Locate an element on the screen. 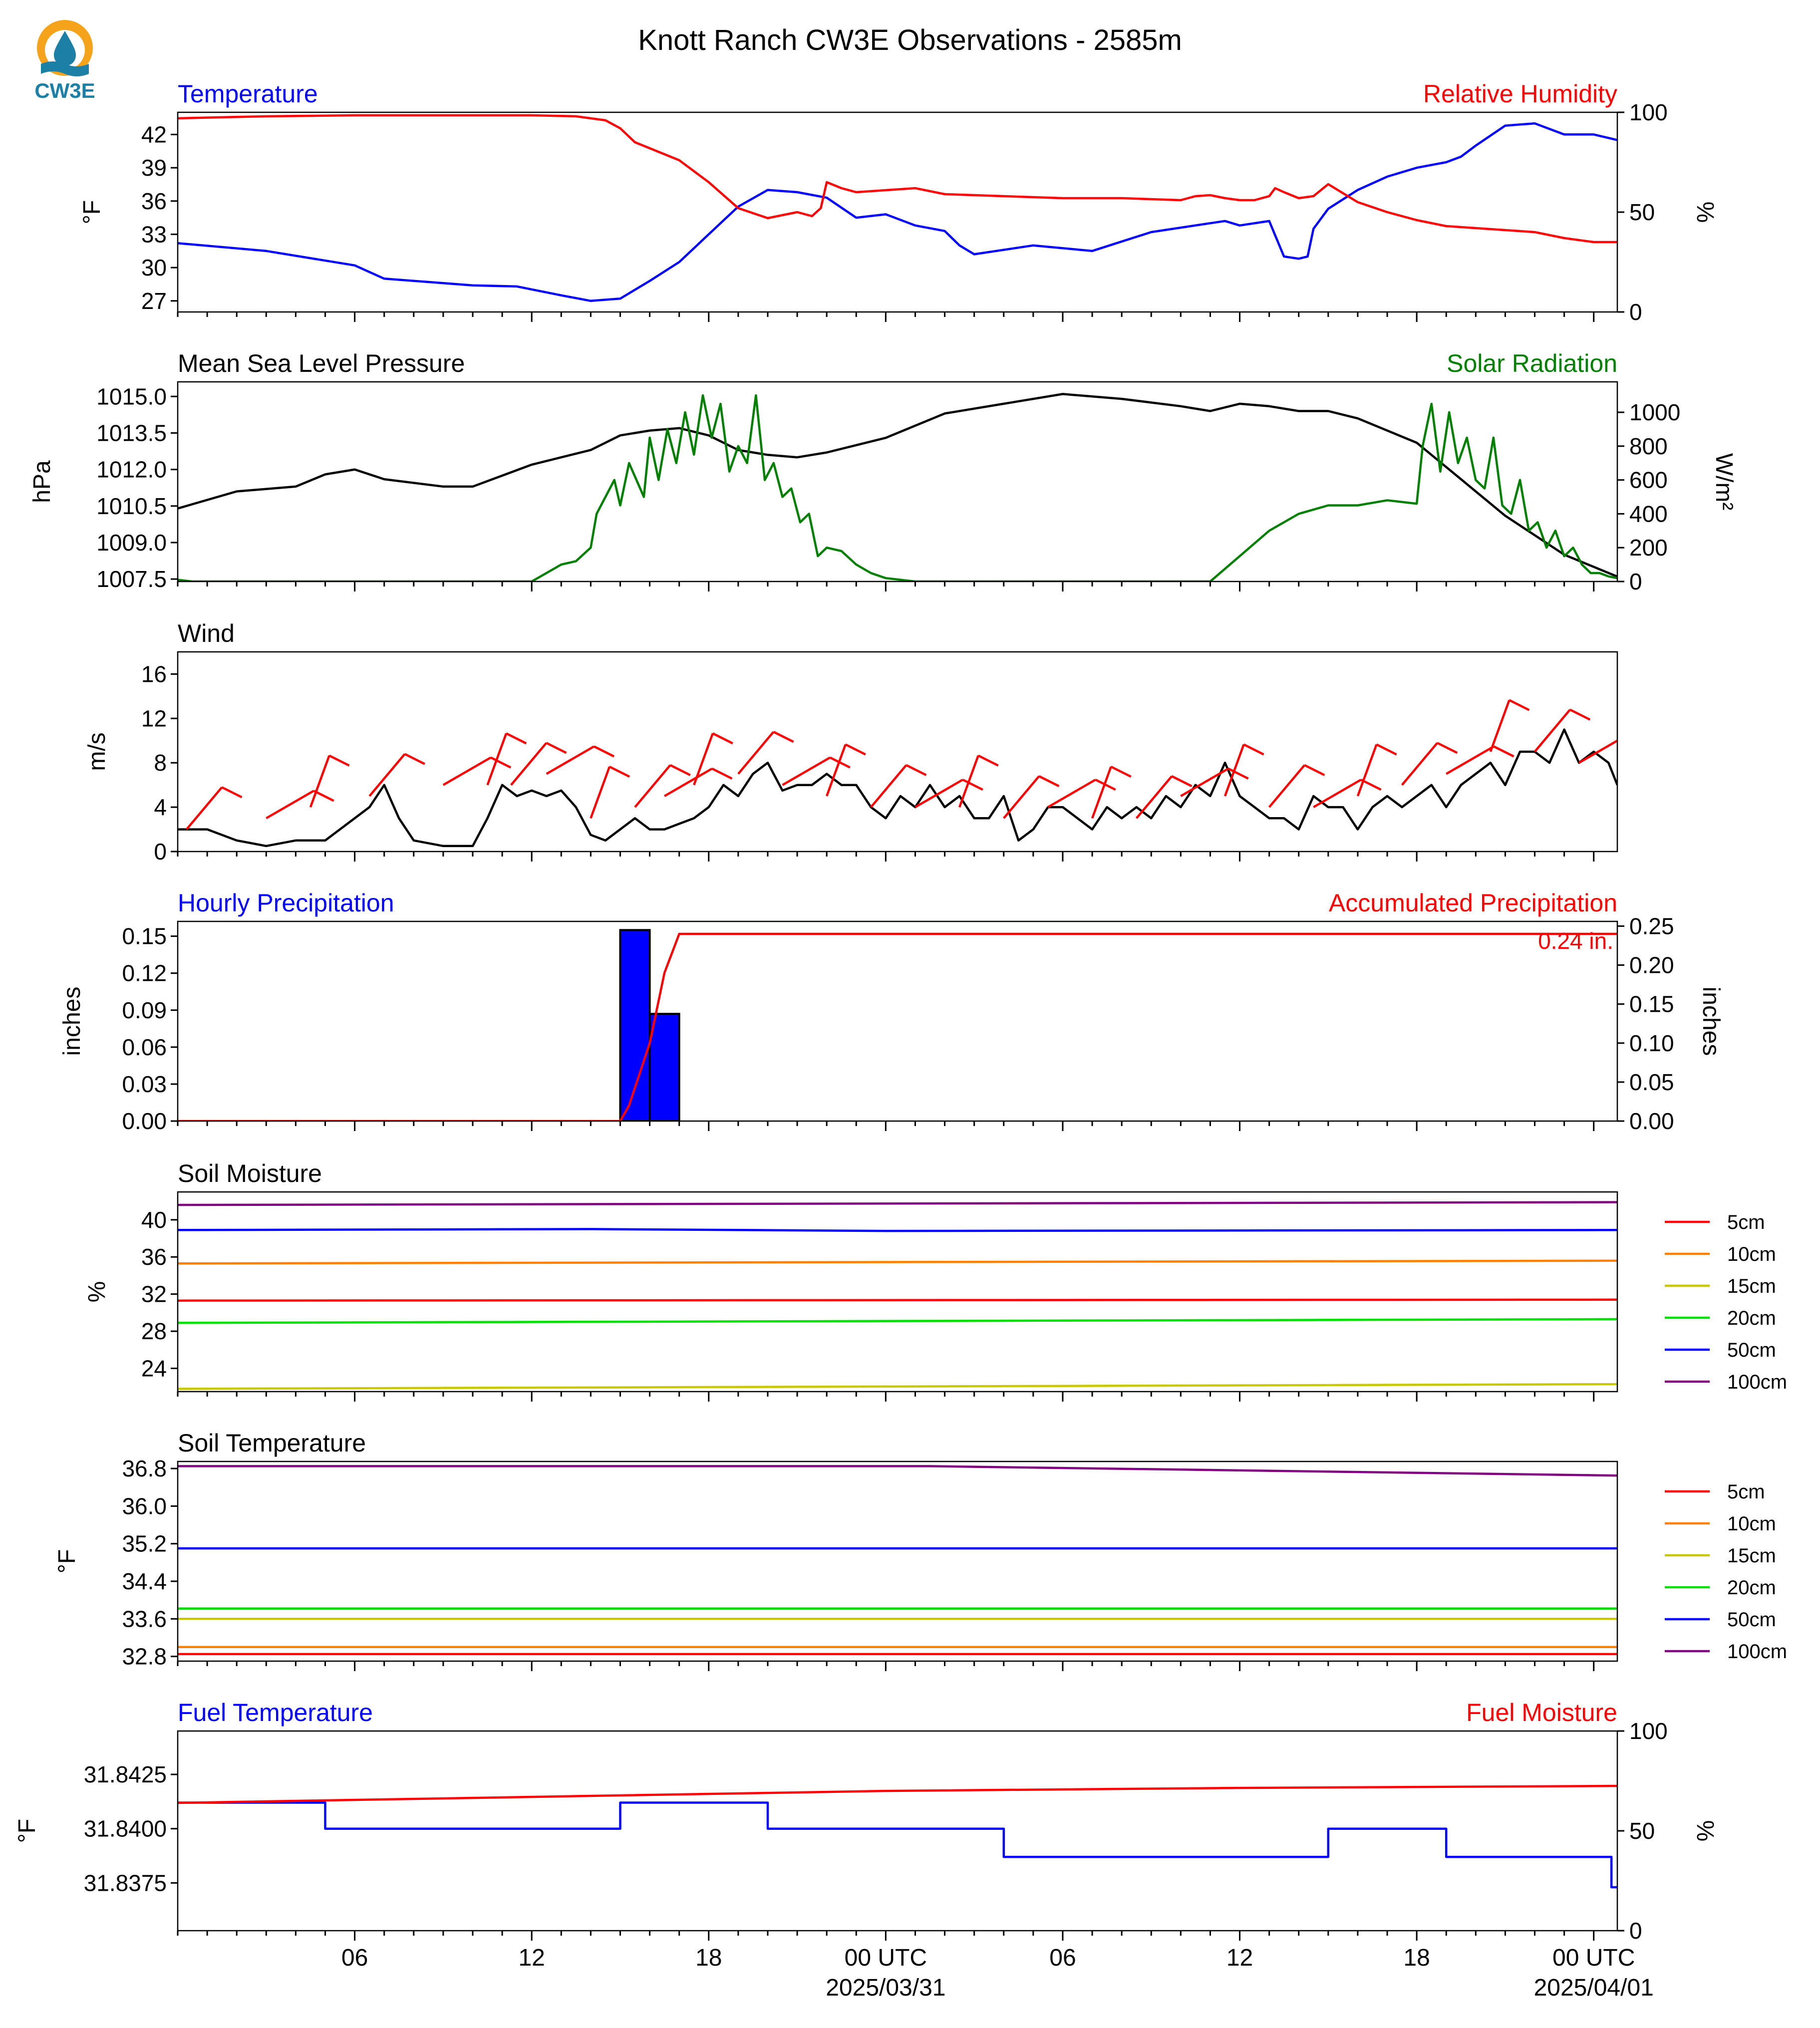 The height and width of the screenshot is (2028, 1820). ytick-label-left-1: 4 is located at coordinates (160, 807).